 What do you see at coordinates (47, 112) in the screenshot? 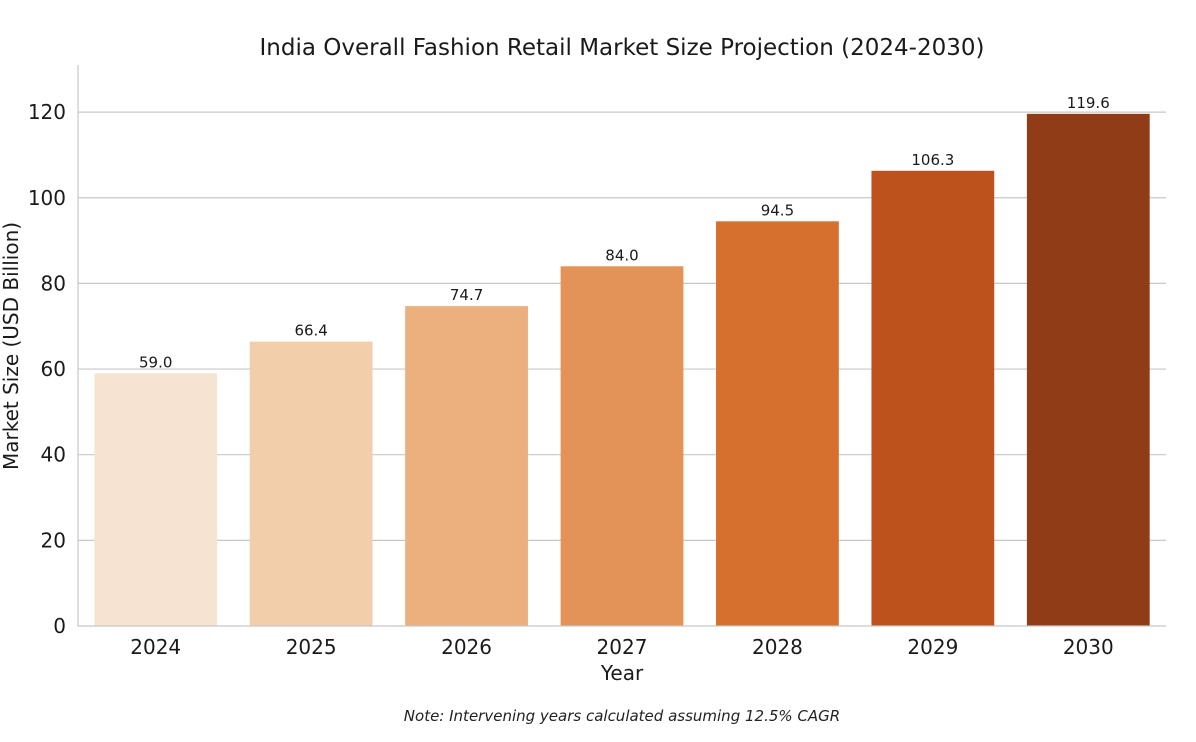
I see `y-tick-label: 120` at bounding box center [47, 112].